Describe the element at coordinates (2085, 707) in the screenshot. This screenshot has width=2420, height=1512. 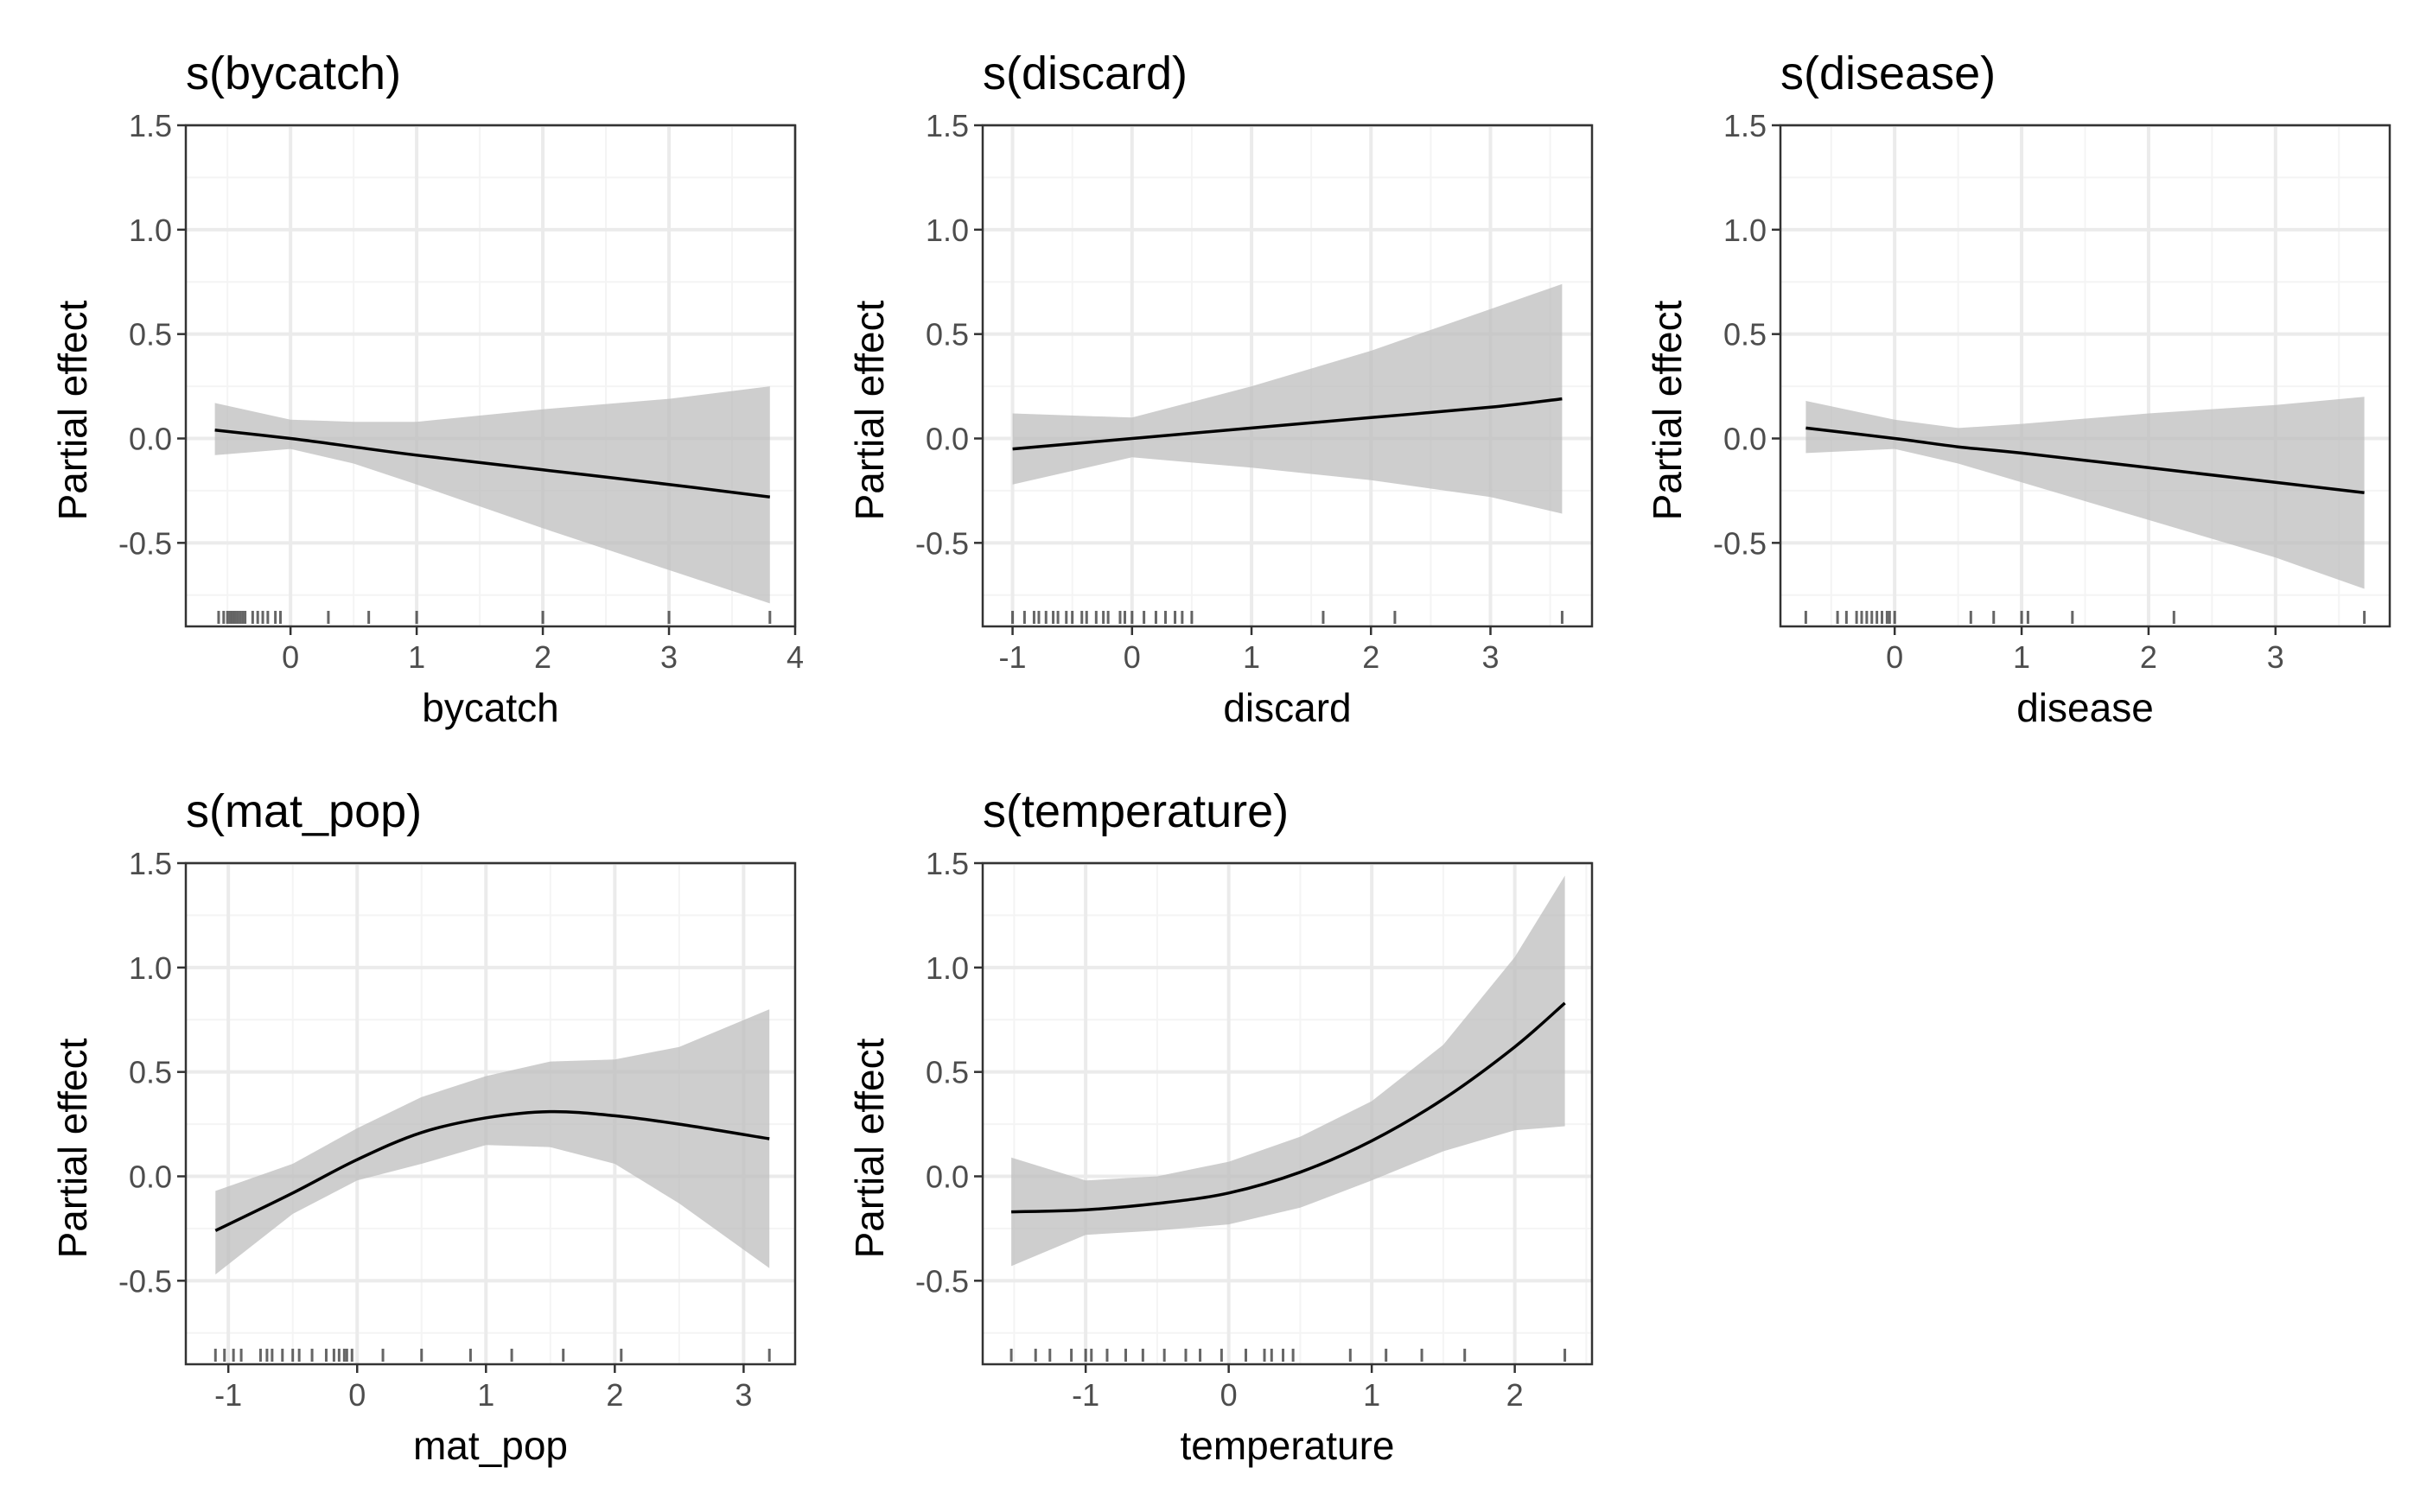
I see `x-axis-title: disease` at that location.